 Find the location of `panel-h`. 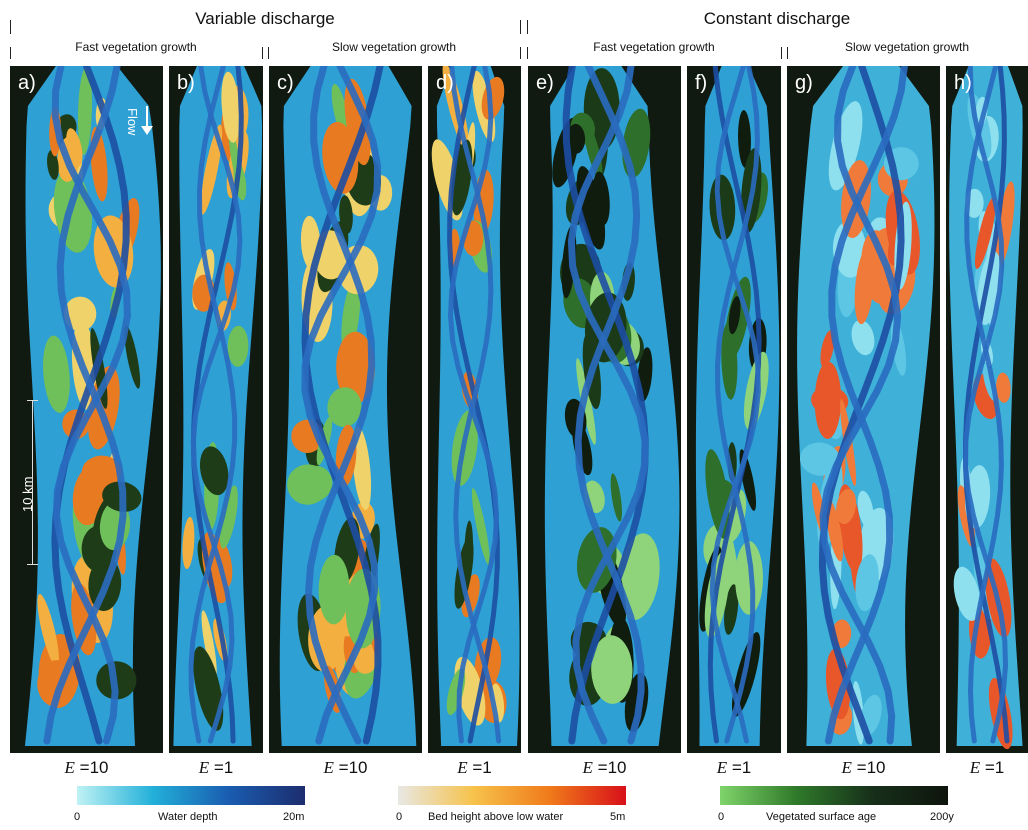

panel-h is located at coordinates (987, 409).